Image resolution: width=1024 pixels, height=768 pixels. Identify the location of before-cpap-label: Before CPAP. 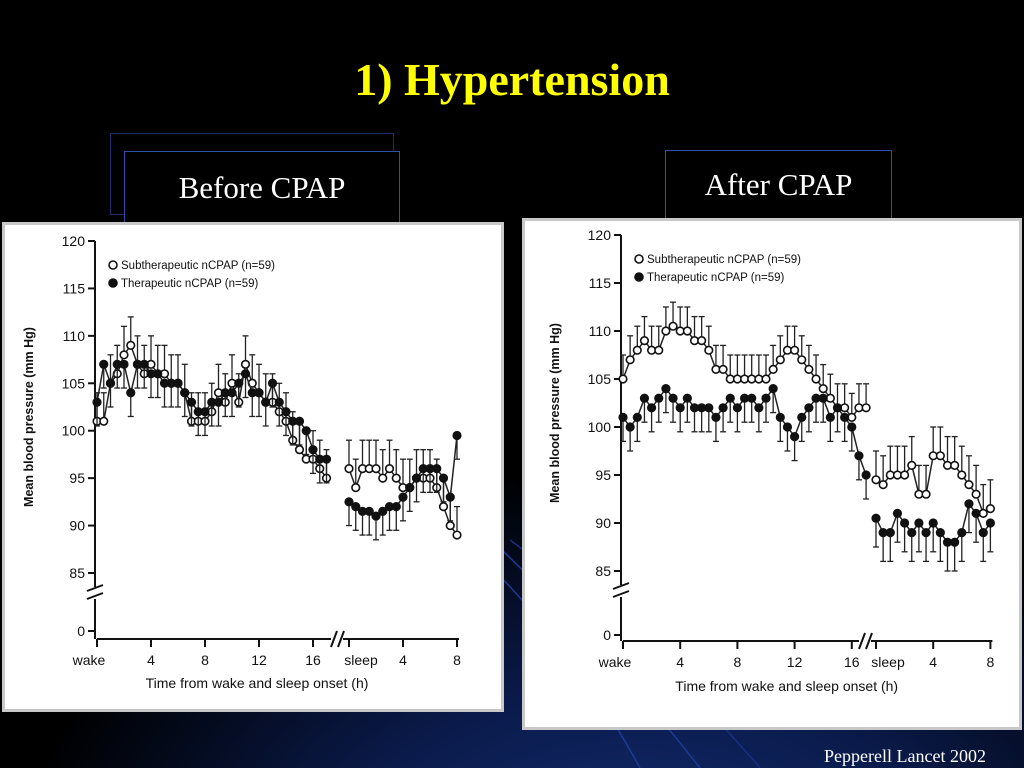
(262, 187).